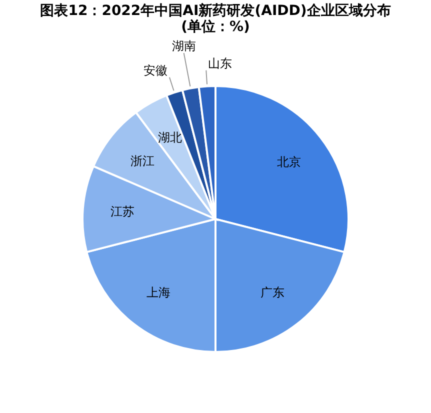 The image size is (431, 413). I want to click on slice-label: 湖南, so click(184, 45).